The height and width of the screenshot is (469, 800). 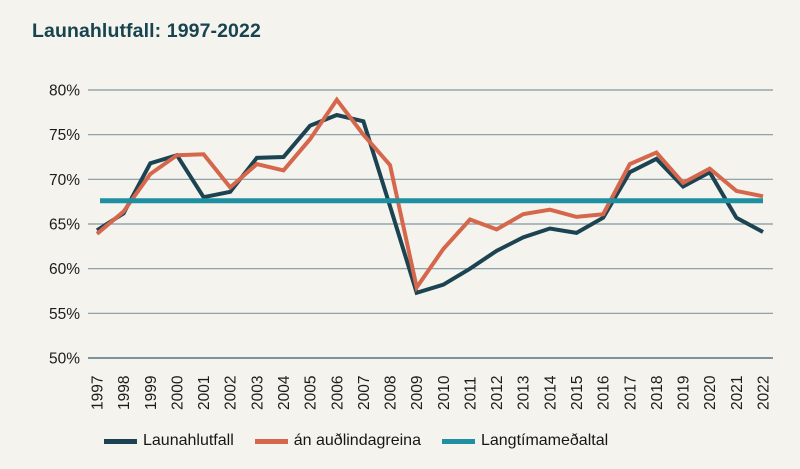 I want to click on legend-item-launahlutfall: Launahlutfall, so click(x=169, y=441).